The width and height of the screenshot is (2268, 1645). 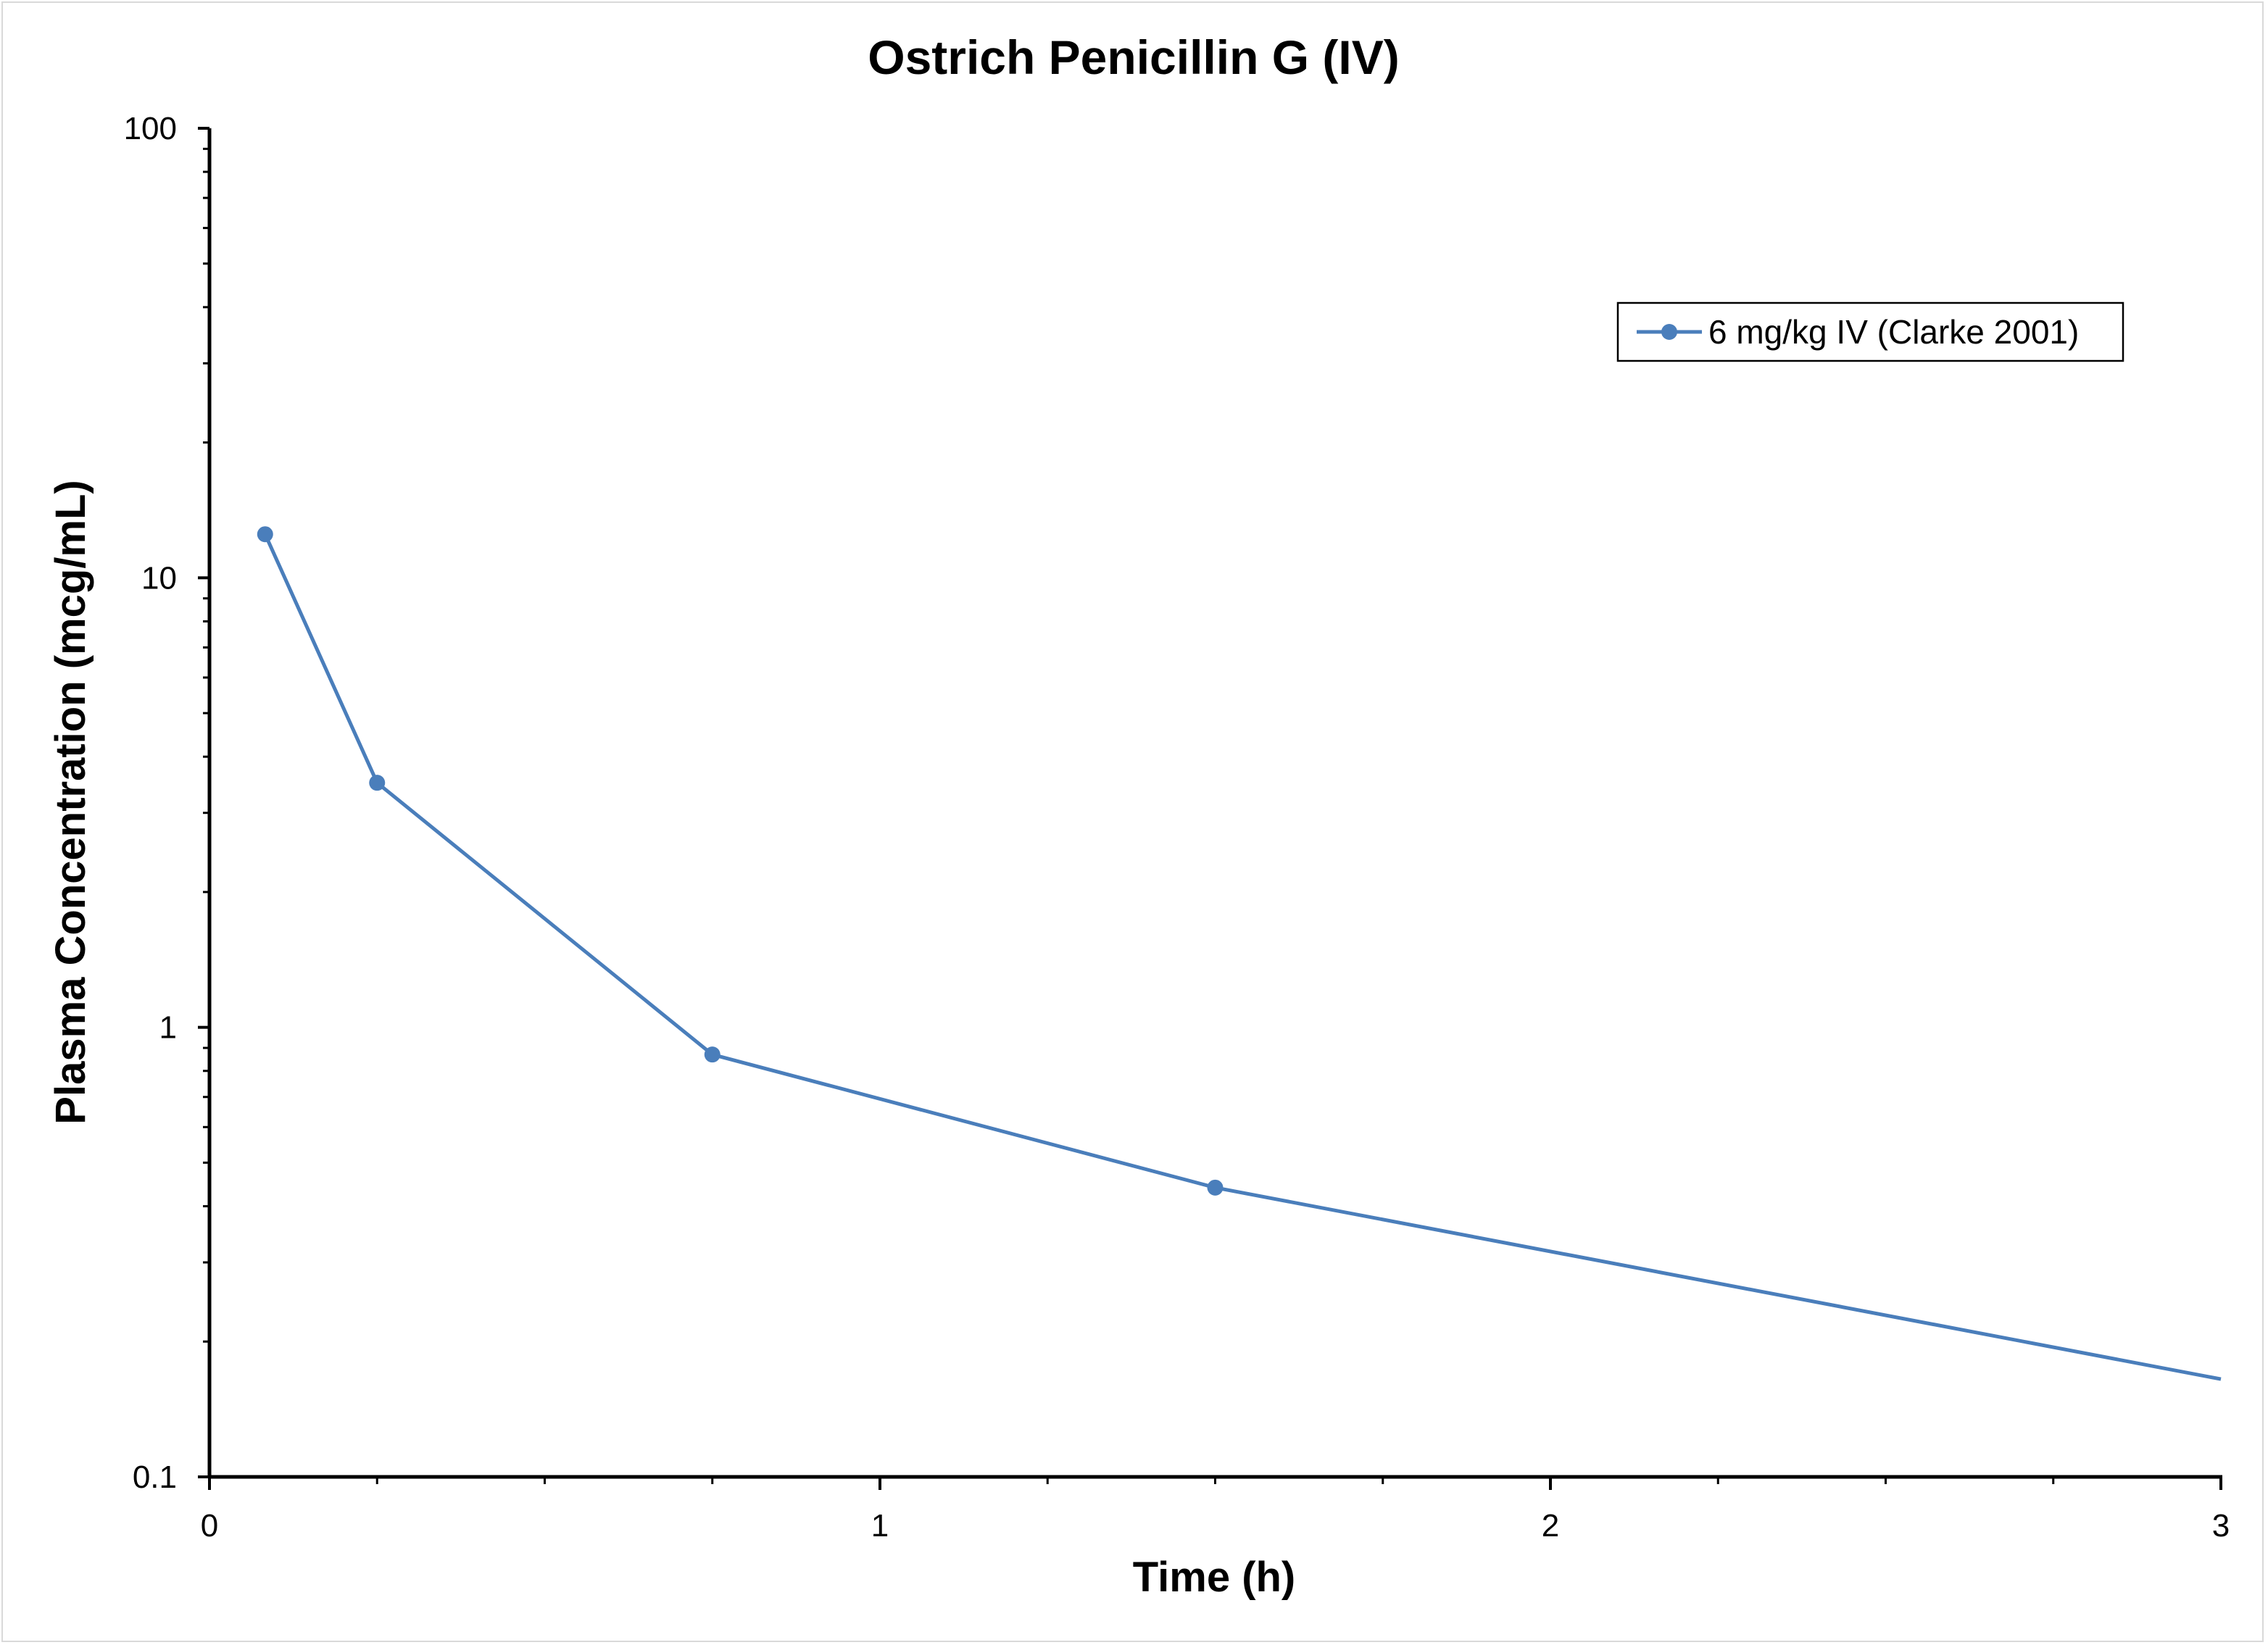 I want to click on legend-box, so click(x=1870, y=331).